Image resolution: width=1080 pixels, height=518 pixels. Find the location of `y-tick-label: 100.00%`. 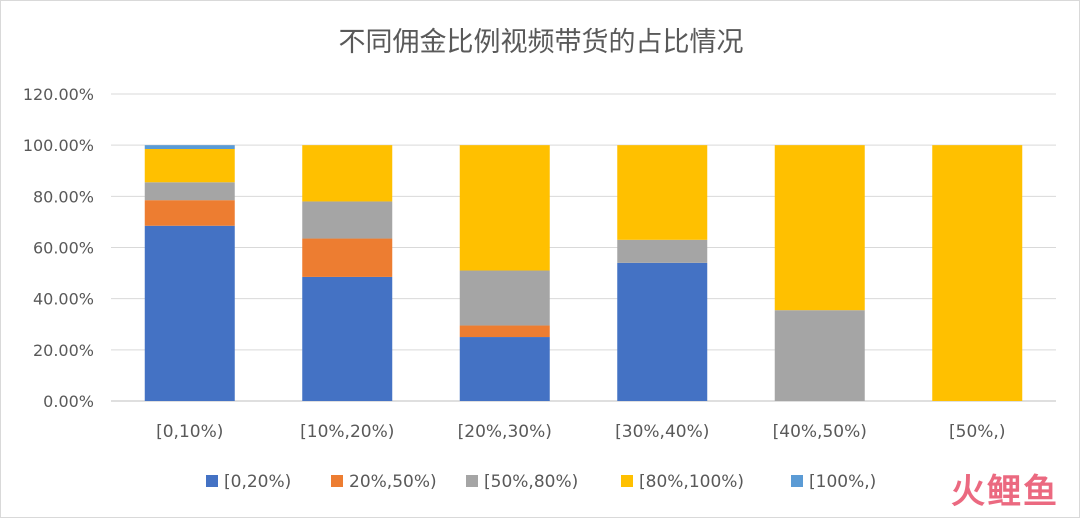

y-tick-label: 100.00% is located at coordinates (58, 145).